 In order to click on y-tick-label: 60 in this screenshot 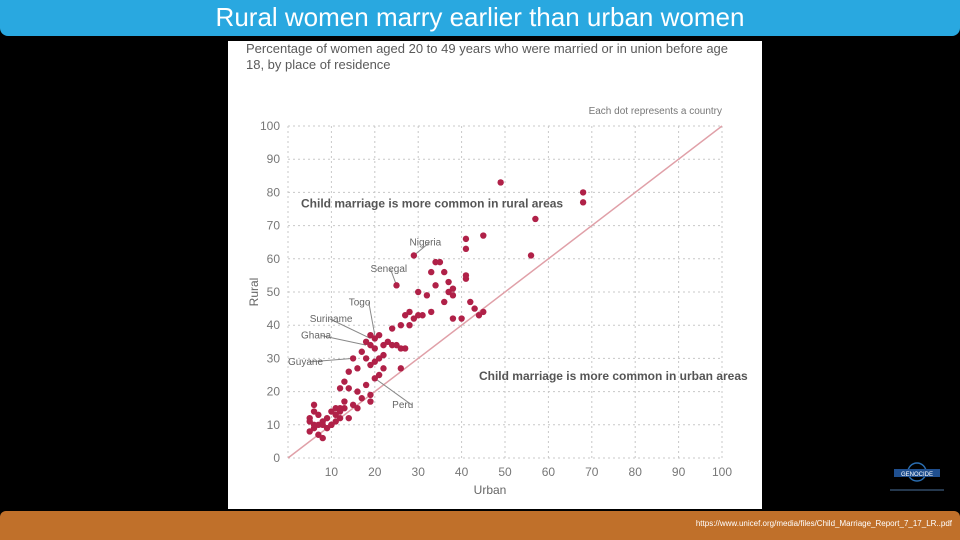, I will do `click(274, 259)`.